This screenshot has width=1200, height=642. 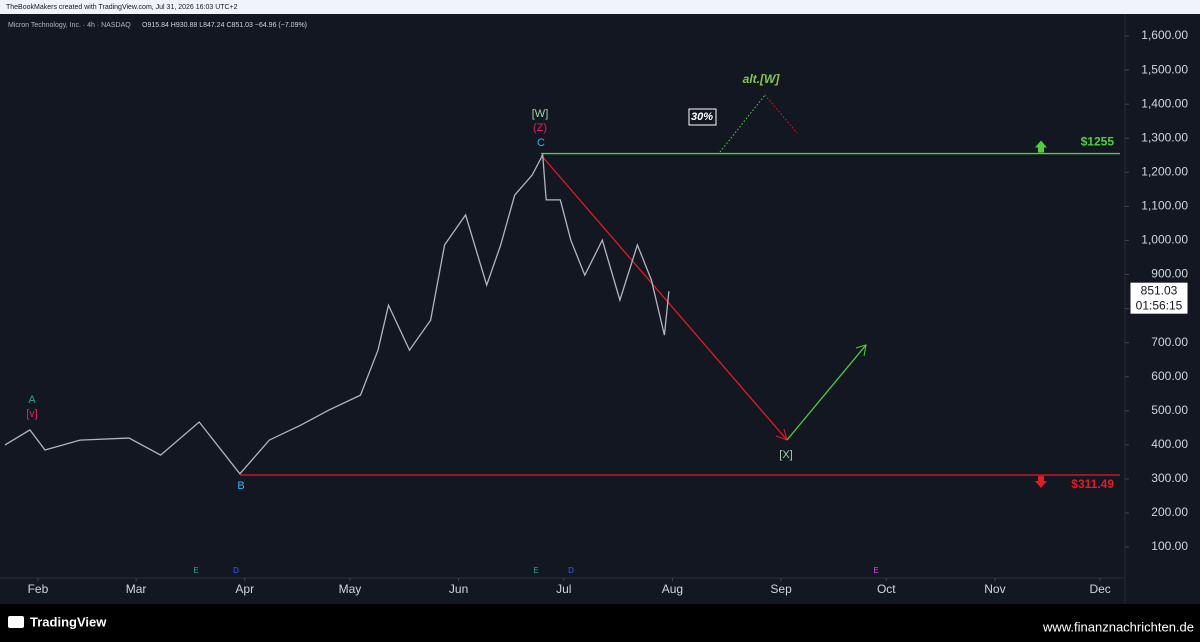 I want to click on x-tick-label: Apr, so click(x=244, y=589).